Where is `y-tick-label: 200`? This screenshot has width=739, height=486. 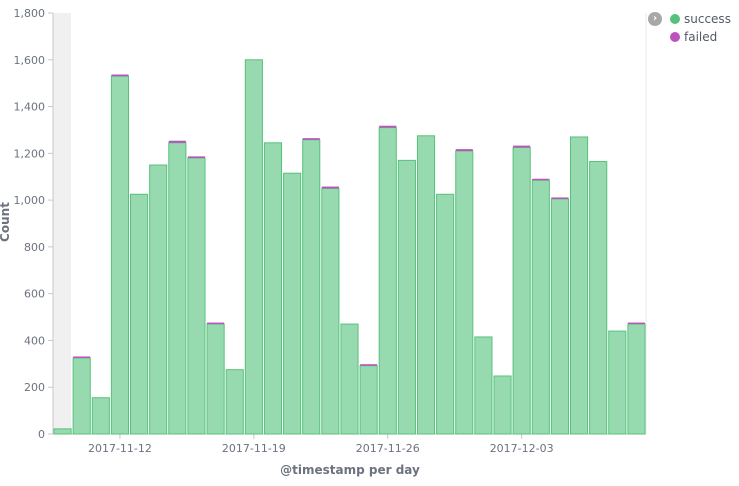 y-tick-label: 200 is located at coordinates (34, 387).